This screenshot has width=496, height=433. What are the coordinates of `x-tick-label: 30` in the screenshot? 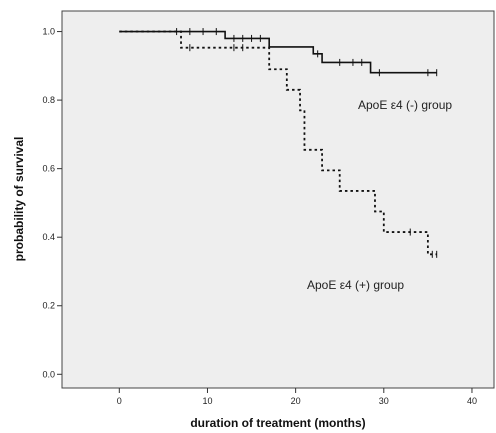 It's located at (384, 401).